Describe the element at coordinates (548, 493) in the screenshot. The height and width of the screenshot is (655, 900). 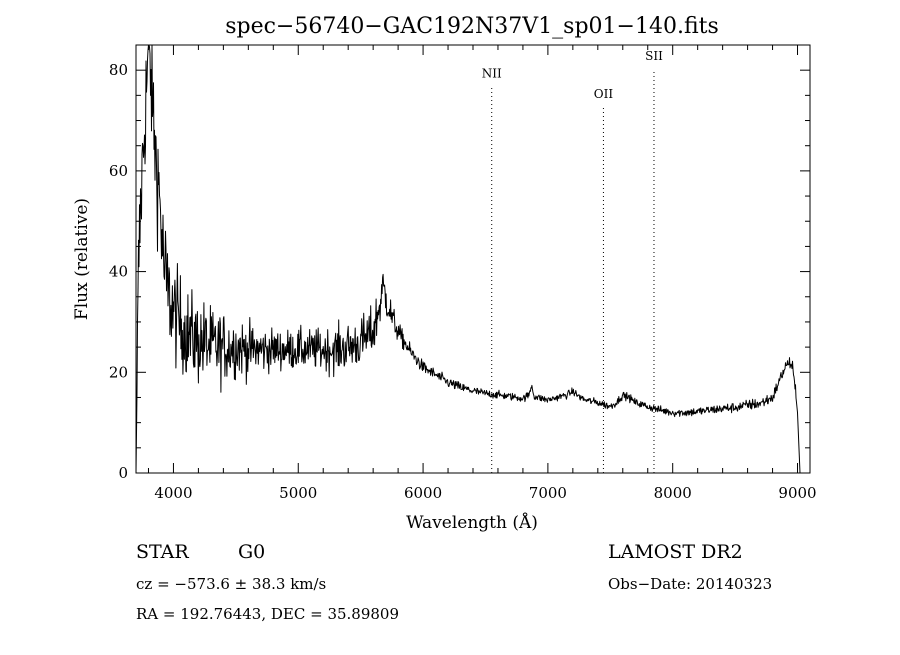
I see `x-tick-label: 7000` at that location.